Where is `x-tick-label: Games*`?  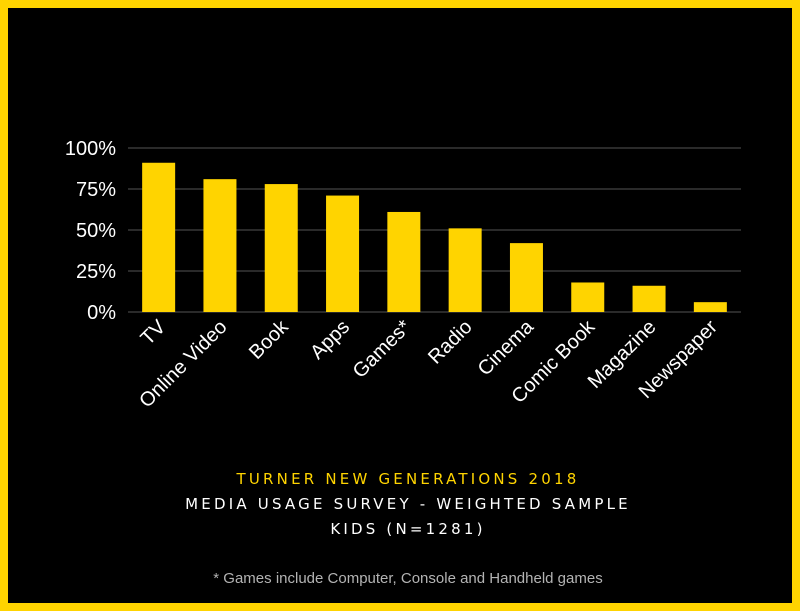
x-tick-label: Games* is located at coordinates (382, 349).